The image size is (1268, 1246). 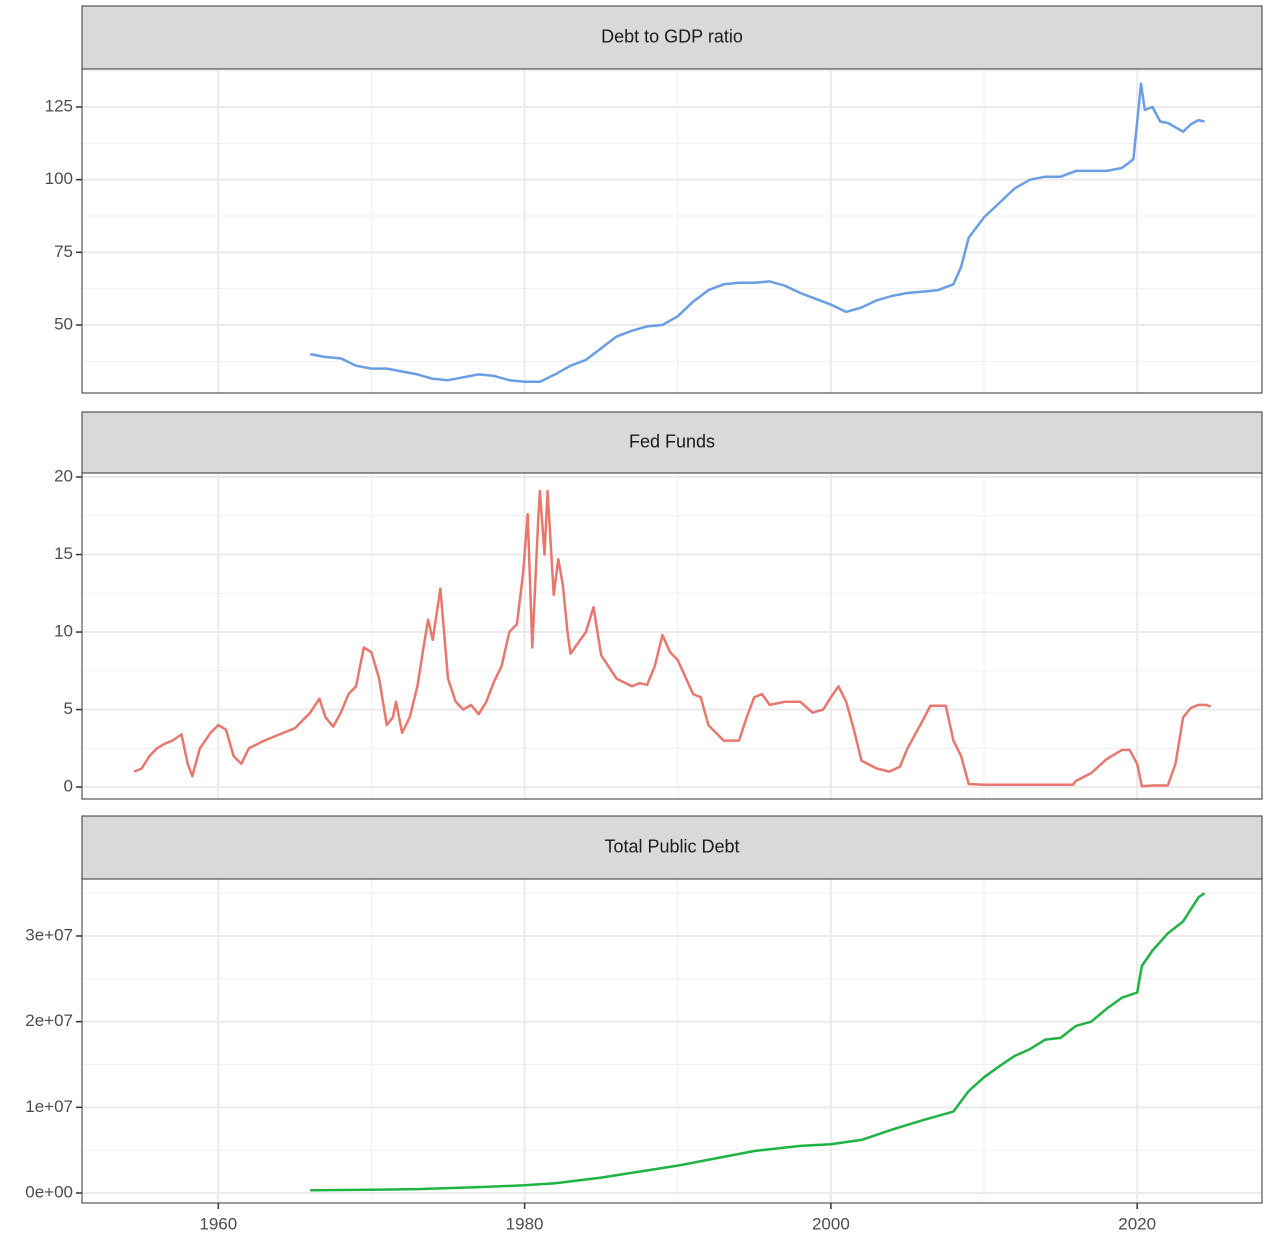 I want to click on x-tick-label: 1960, so click(x=218, y=1223).